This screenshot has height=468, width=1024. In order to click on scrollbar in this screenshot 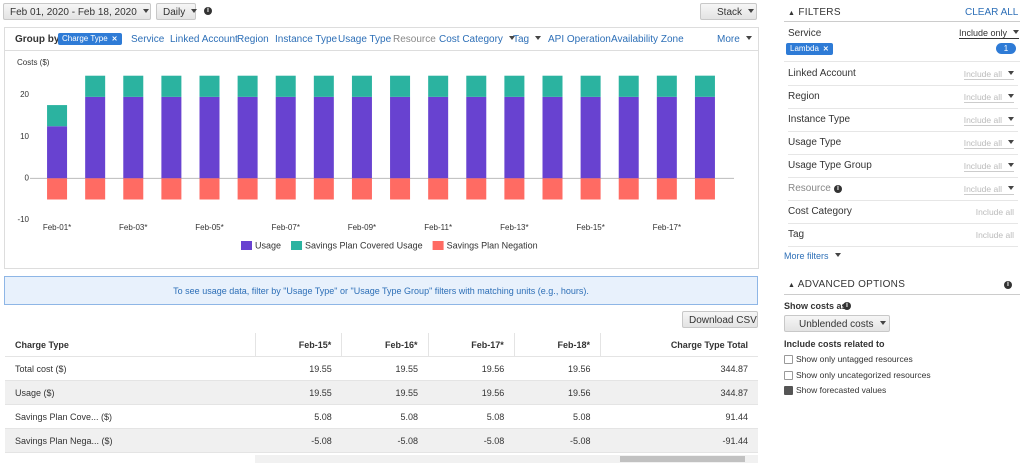, I will do `click(506, 459)`.